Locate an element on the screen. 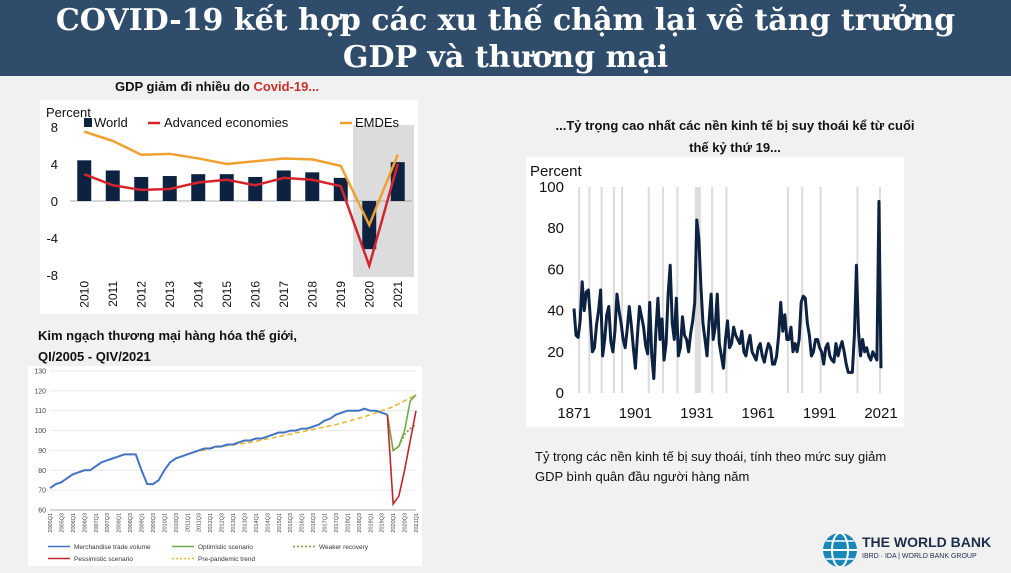 This screenshot has width=1011, height=573. x-tick-label: 2015 is located at coordinates (227, 294).